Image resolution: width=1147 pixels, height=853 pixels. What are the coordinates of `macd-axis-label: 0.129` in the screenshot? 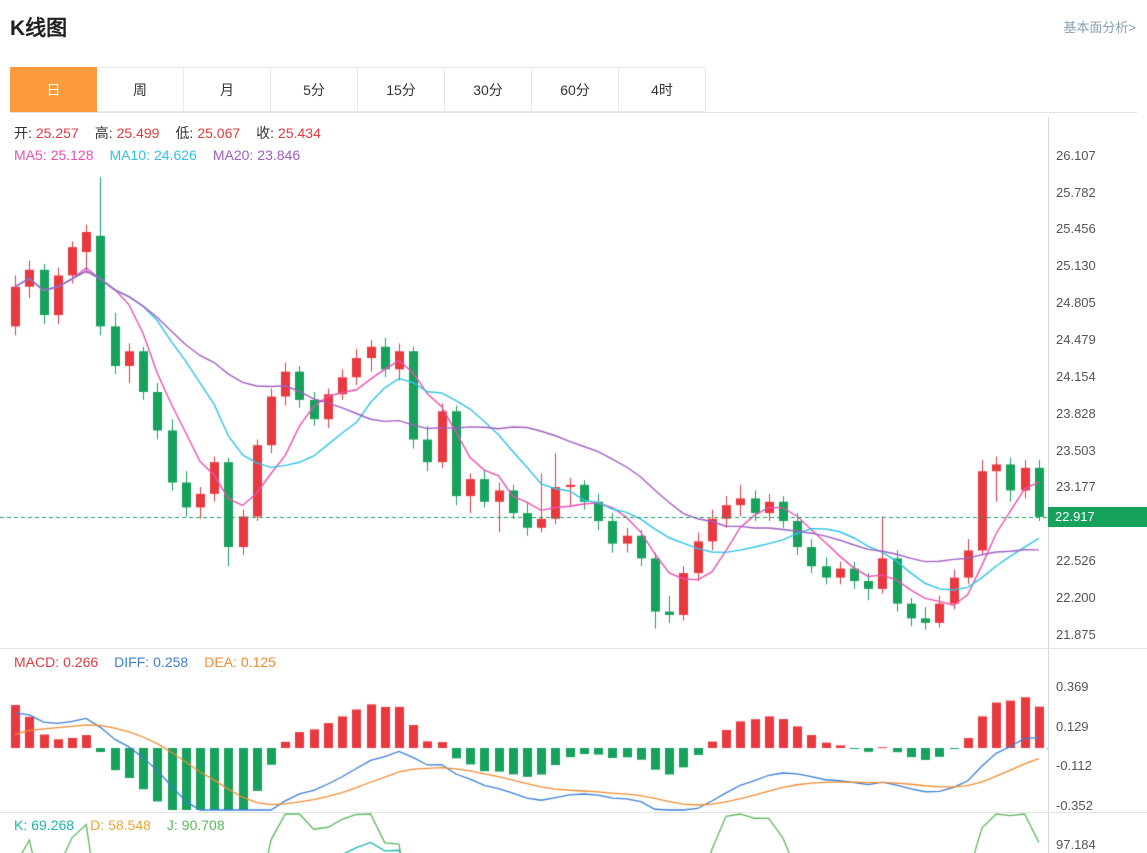 It's located at (1072, 726).